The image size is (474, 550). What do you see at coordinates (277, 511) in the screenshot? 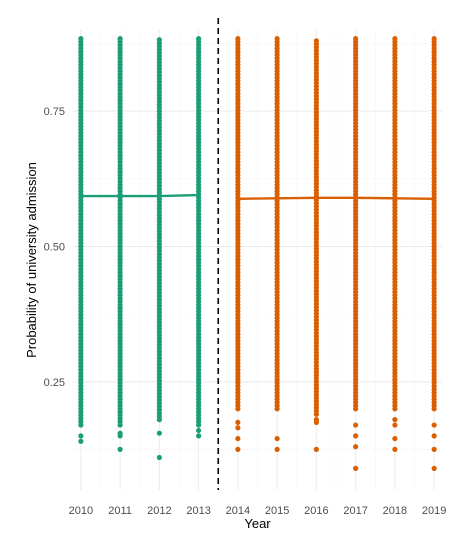
I see `x-tick-label: 2015` at bounding box center [277, 511].